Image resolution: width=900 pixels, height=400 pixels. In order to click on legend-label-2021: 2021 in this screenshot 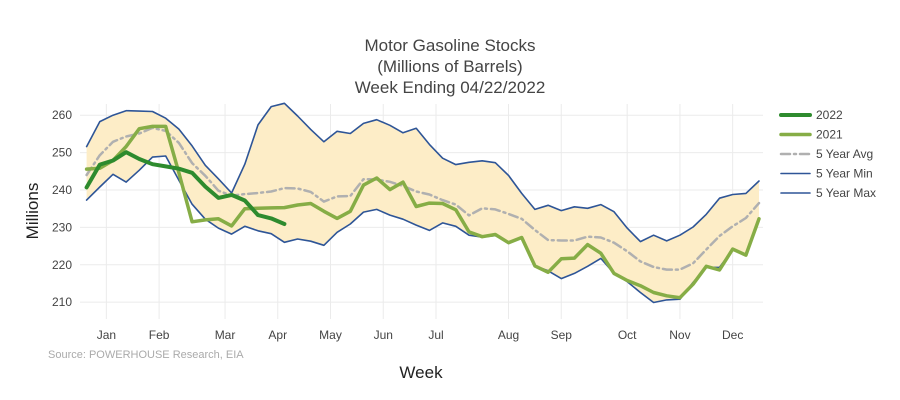, I will do `click(829, 135)`.